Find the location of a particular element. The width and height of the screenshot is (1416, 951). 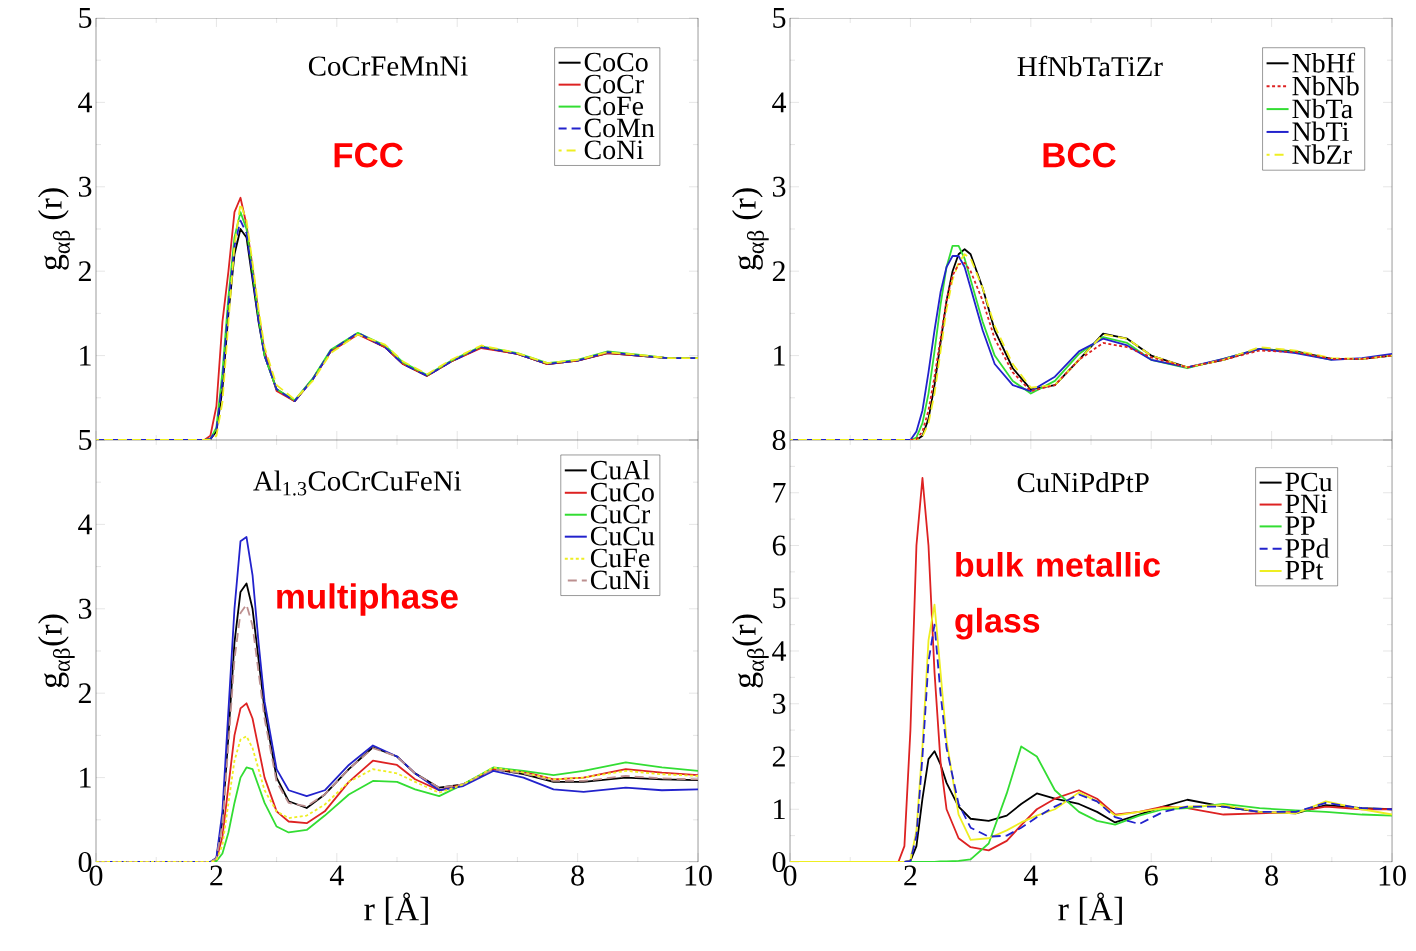

legend-label: NbZr is located at coordinates (1322, 154).